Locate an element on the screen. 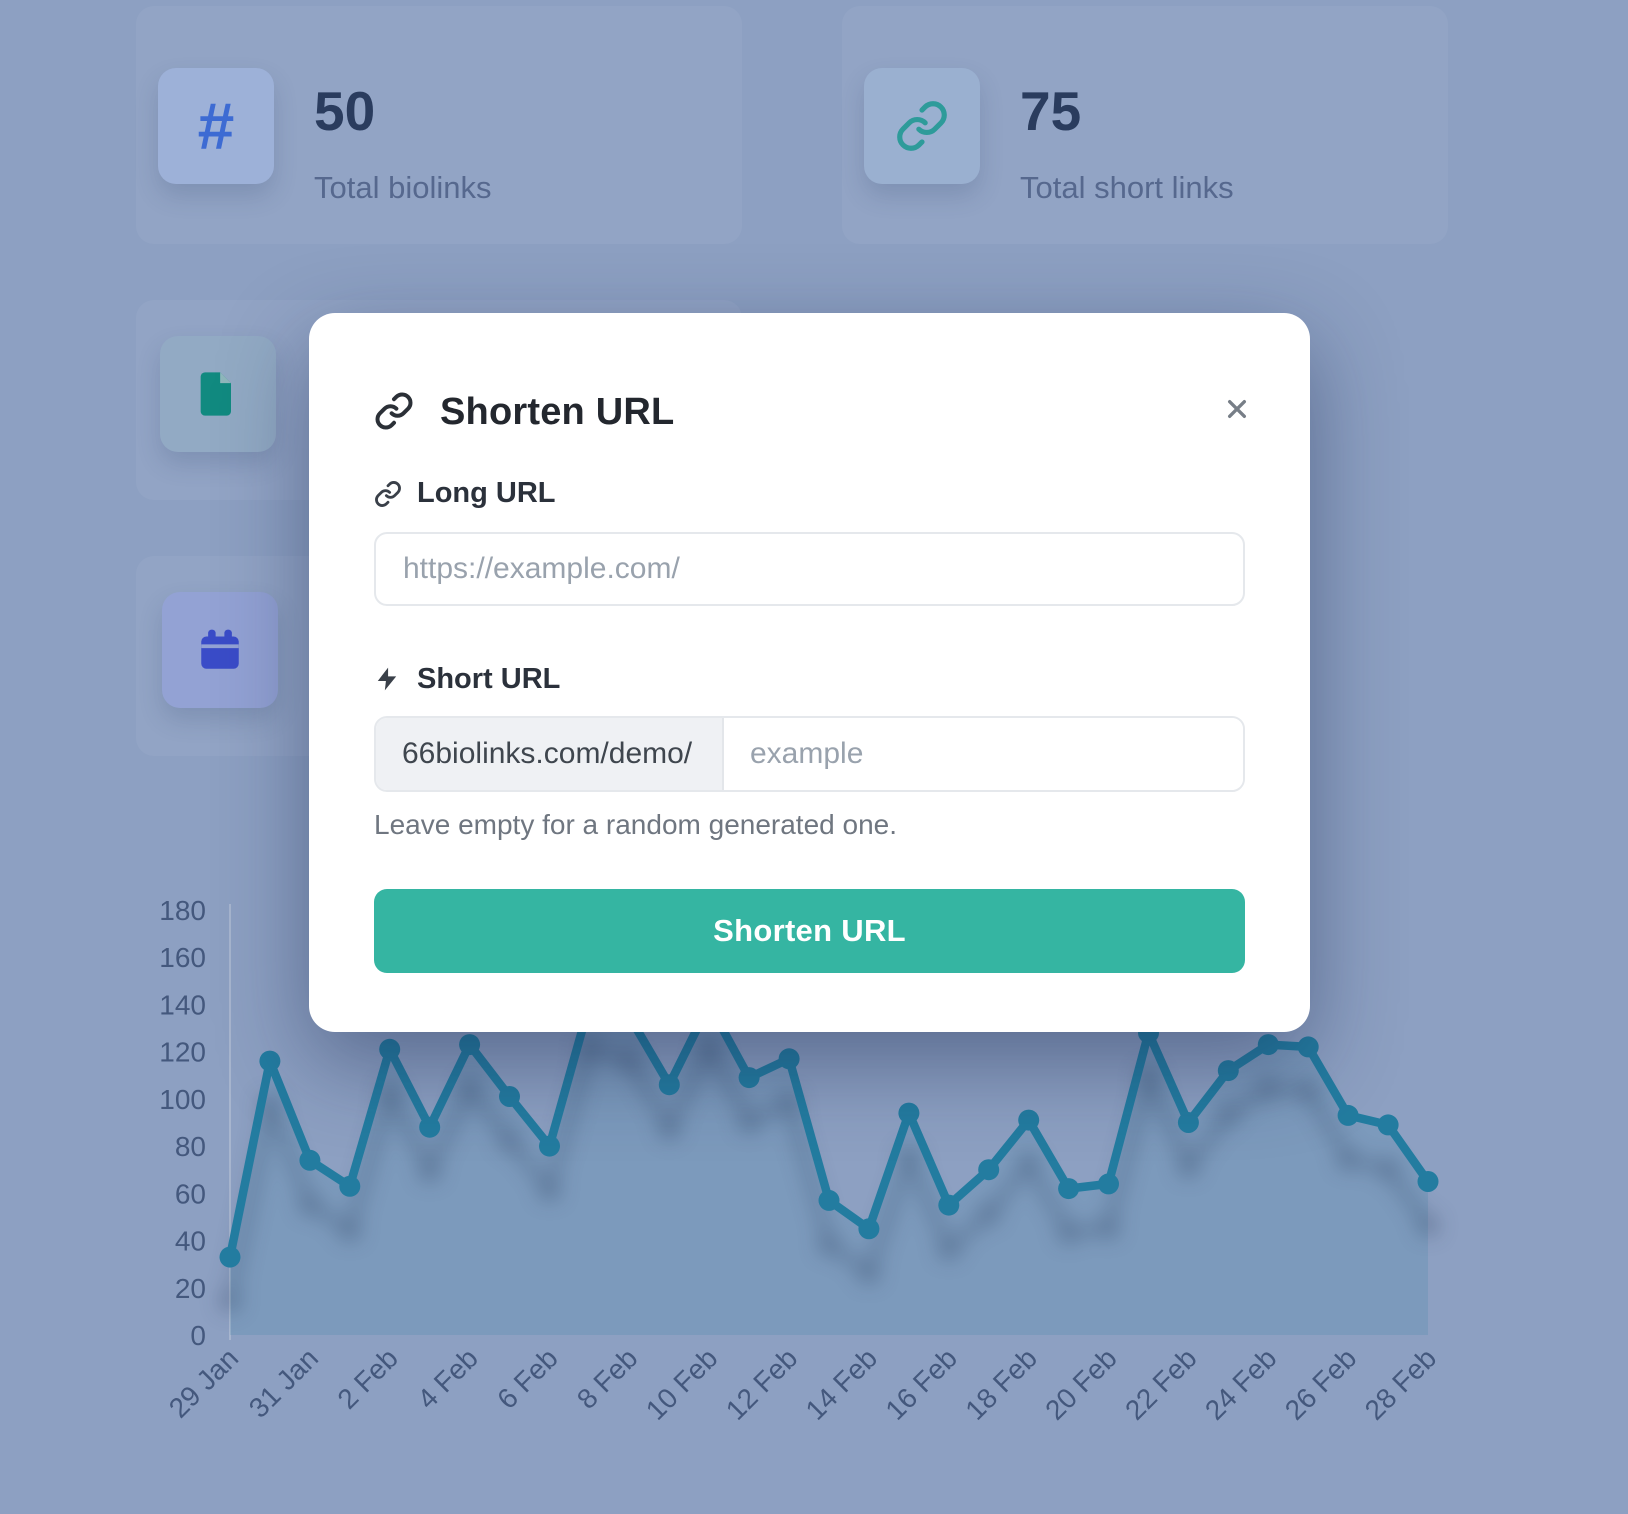 The height and width of the screenshot is (1514, 1628). svg-text: 100 is located at coordinates (182, 1099).